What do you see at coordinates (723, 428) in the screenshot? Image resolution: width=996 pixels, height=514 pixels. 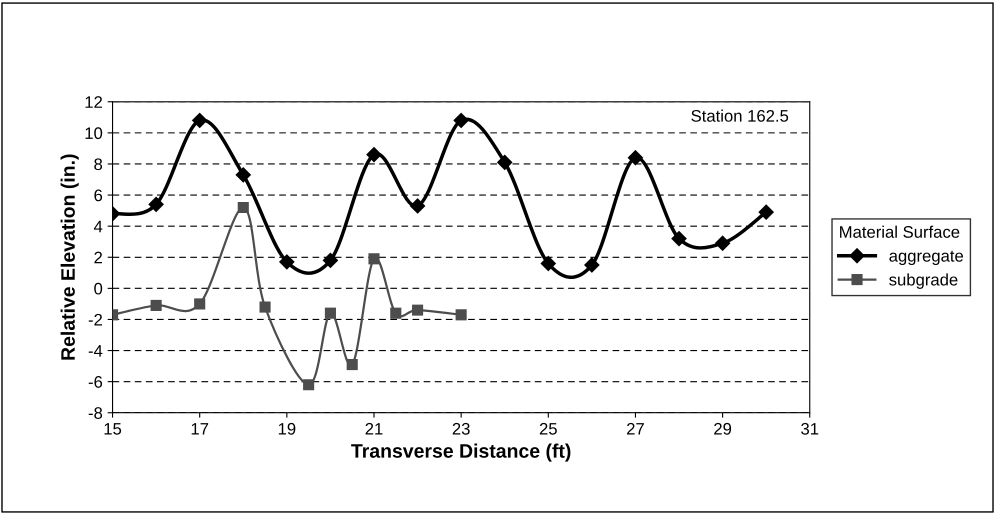 I see `x-tick-label: 29` at bounding box center [723, 428].